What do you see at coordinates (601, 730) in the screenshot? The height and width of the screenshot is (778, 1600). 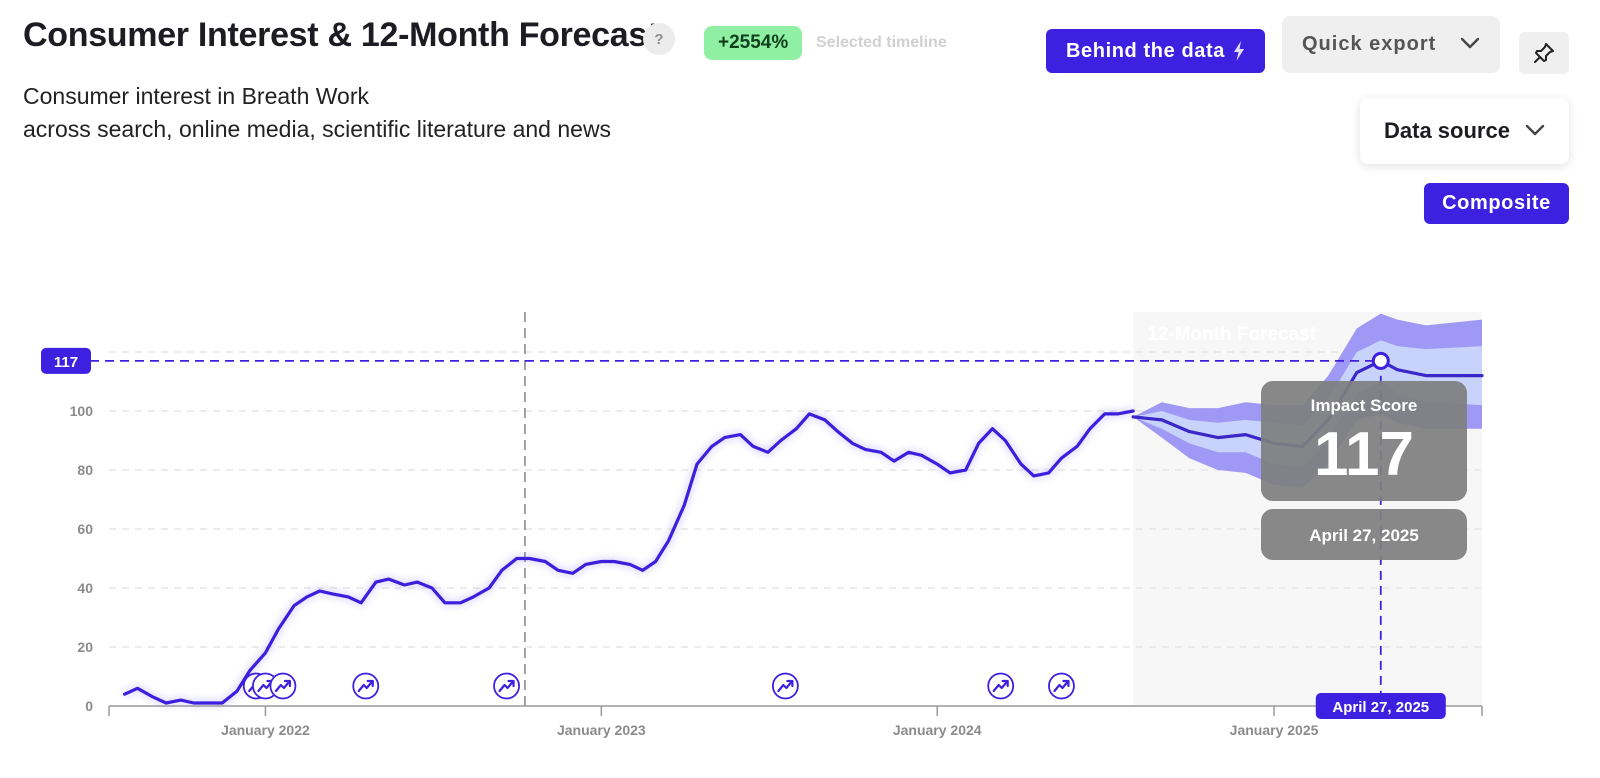 I see `x-tick-label: January 2023` at bounding box center [601, 730].